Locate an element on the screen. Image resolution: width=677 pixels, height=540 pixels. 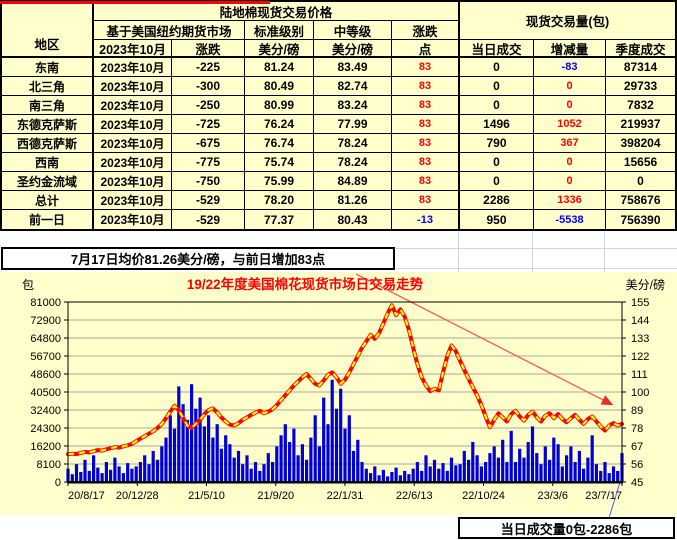
col-header-change: 涨跌 is located at coordinates (208, 49).